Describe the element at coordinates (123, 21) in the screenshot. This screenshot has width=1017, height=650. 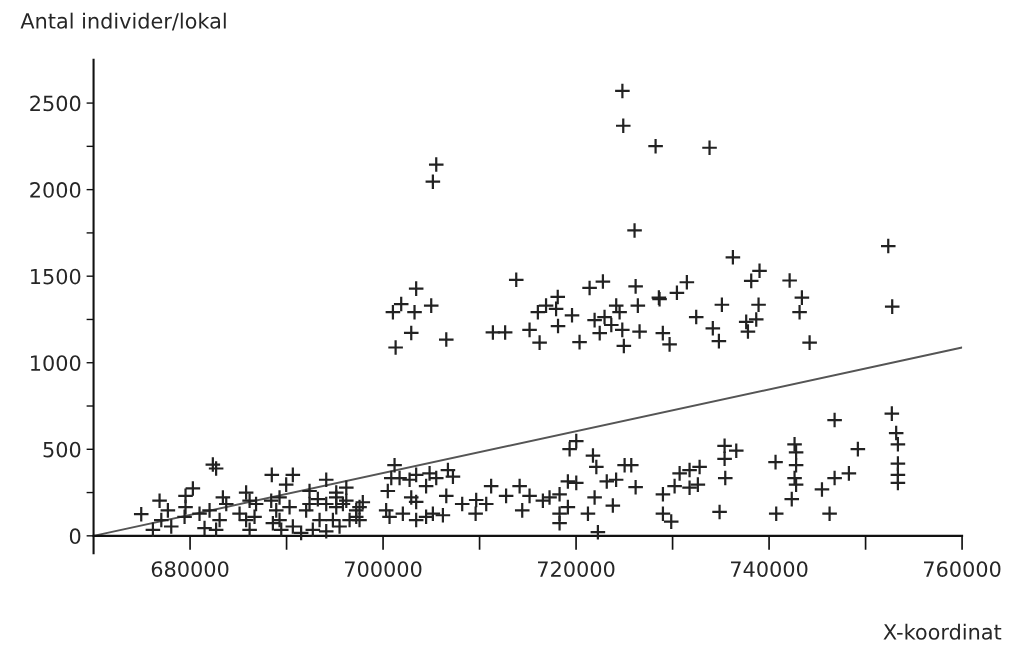
I see `y-axis-title: Antal individer/lokal` at that location.